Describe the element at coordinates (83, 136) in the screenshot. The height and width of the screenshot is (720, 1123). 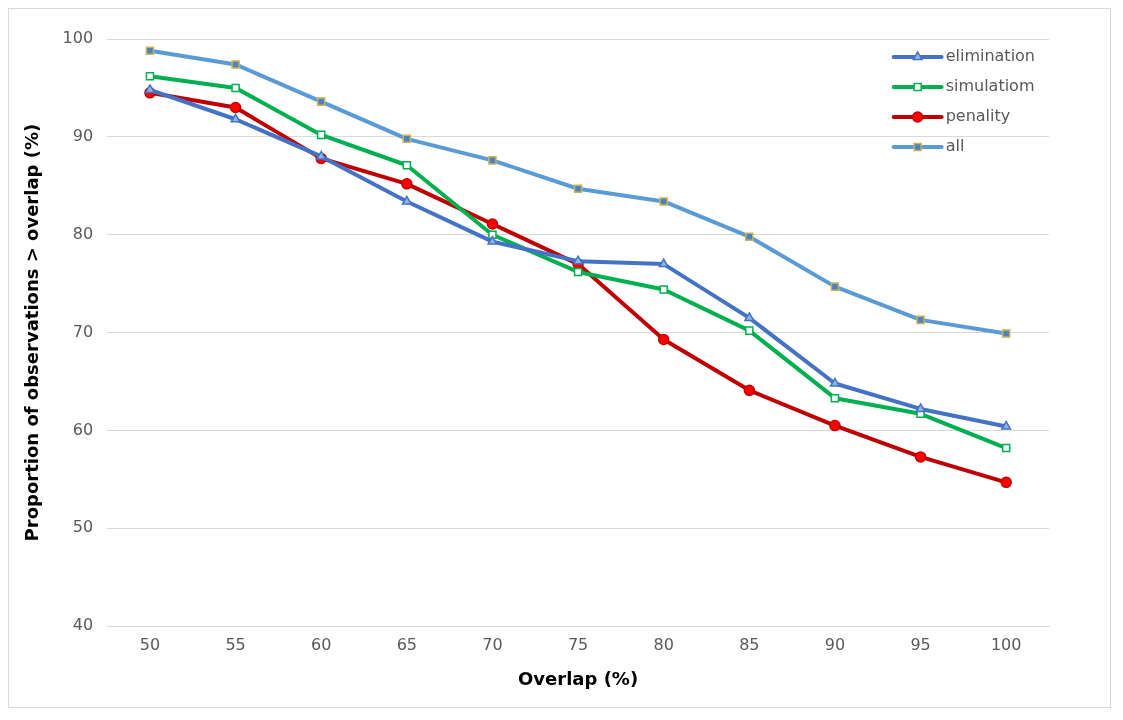
I see `y-tick-label: 90` at that location.